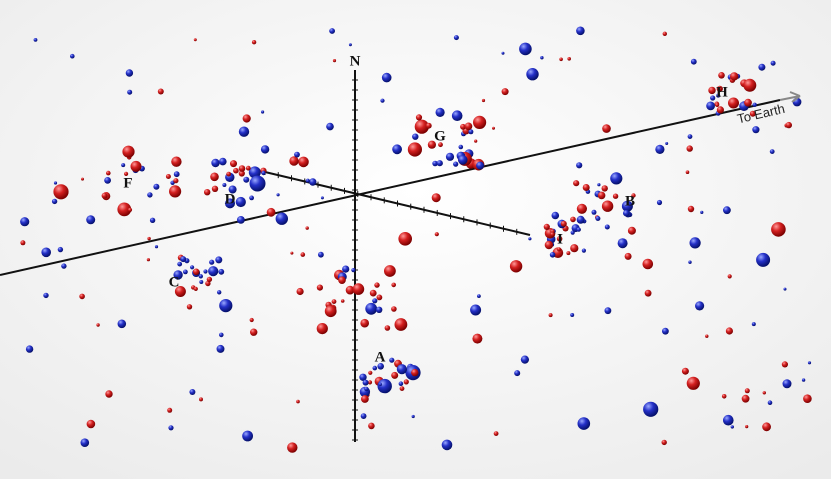  What do you see at coordinates (174, 282) in the screenshot?
I see `group-label: C` at bounding box center [174, 282].